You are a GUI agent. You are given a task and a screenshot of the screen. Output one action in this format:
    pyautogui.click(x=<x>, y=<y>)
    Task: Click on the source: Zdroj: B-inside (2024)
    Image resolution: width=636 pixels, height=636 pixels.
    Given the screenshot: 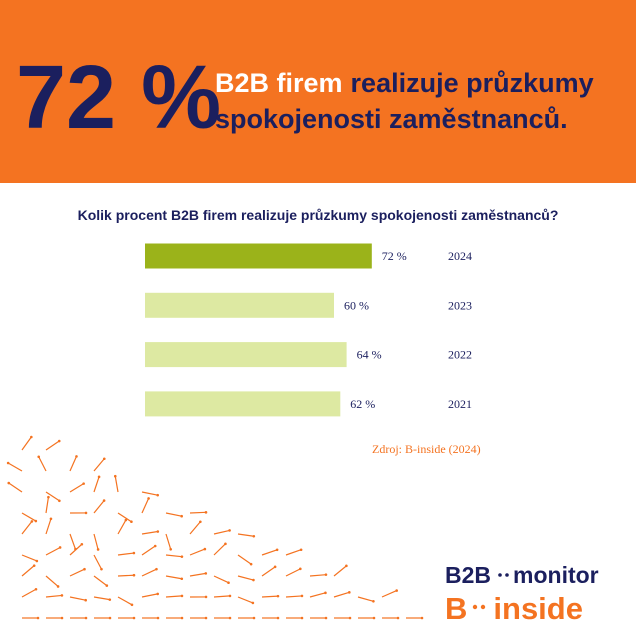 What is the action you would take?
    pyautogui.click(x=426, y=449)
    